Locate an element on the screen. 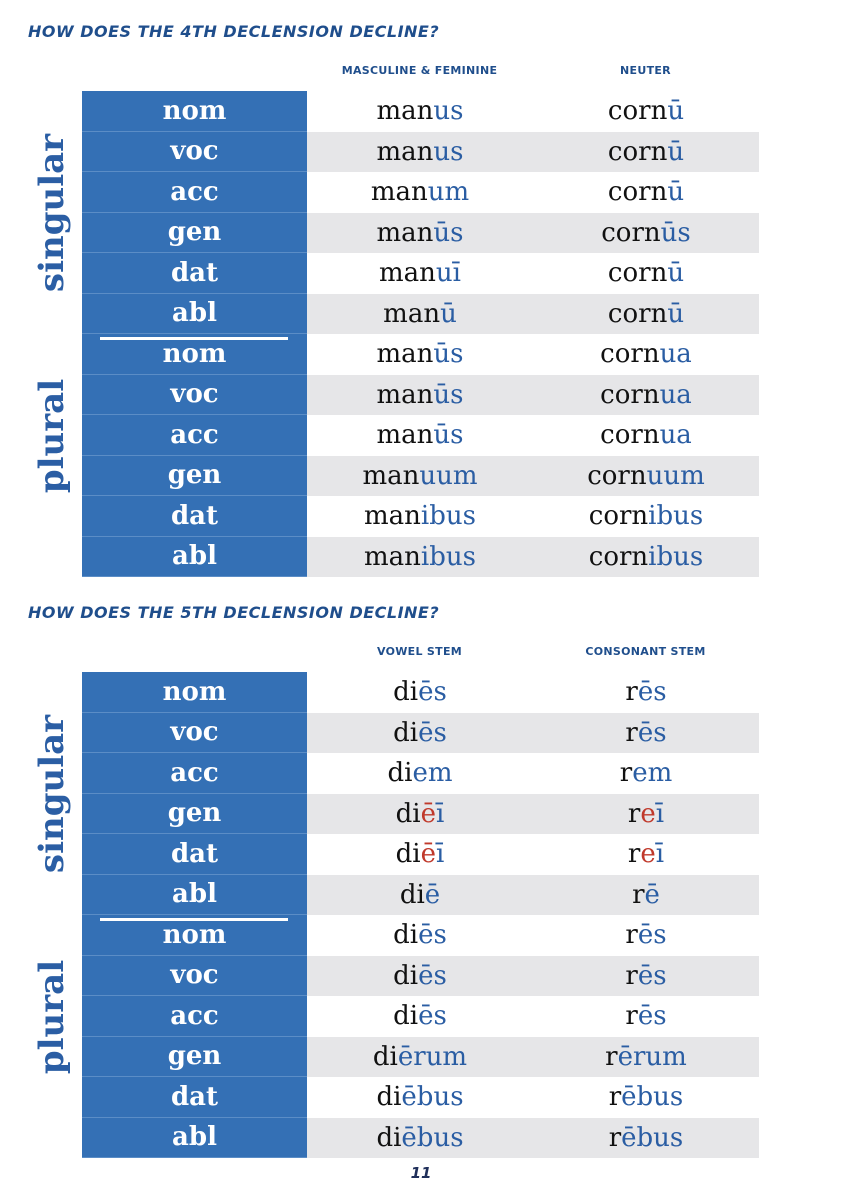  table-row: gen di ērum r ērum is located at coordinates (420, 1056).